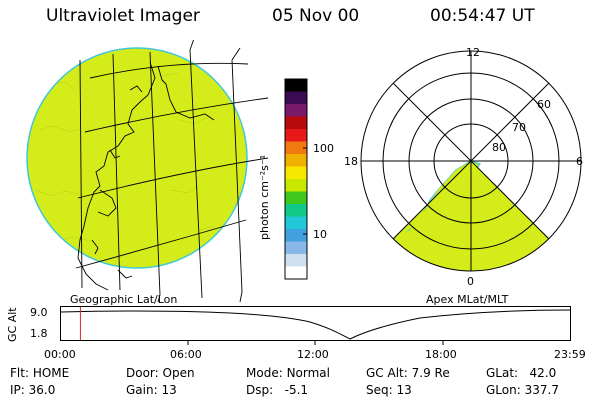 The width and height of the screenshot is (600, 400). Describe the element at coordinates (40, 373) in the screenshot. I see `info-flt: Flt: HOME` at that location.